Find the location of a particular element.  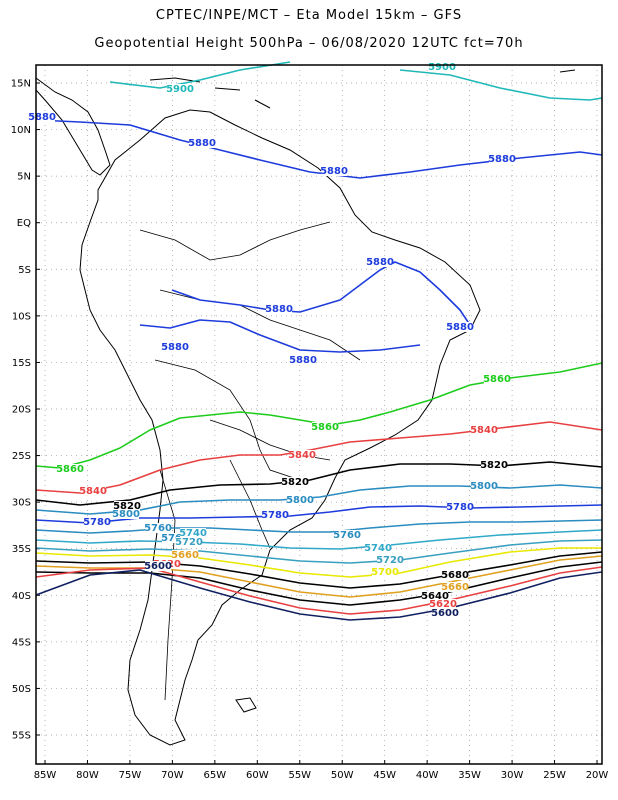

lat-tick-label: 10N is located at coordinates (21, 130).